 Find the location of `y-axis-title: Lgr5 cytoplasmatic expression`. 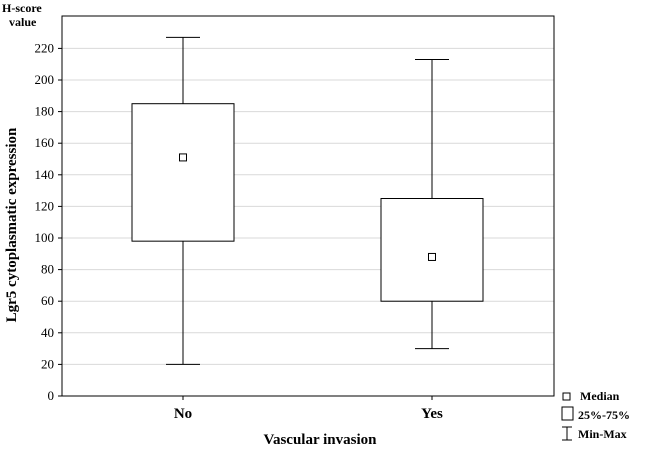

y-axis-title: Lgr5 cytoplasmatic expression is located at coordinates (12, 224).